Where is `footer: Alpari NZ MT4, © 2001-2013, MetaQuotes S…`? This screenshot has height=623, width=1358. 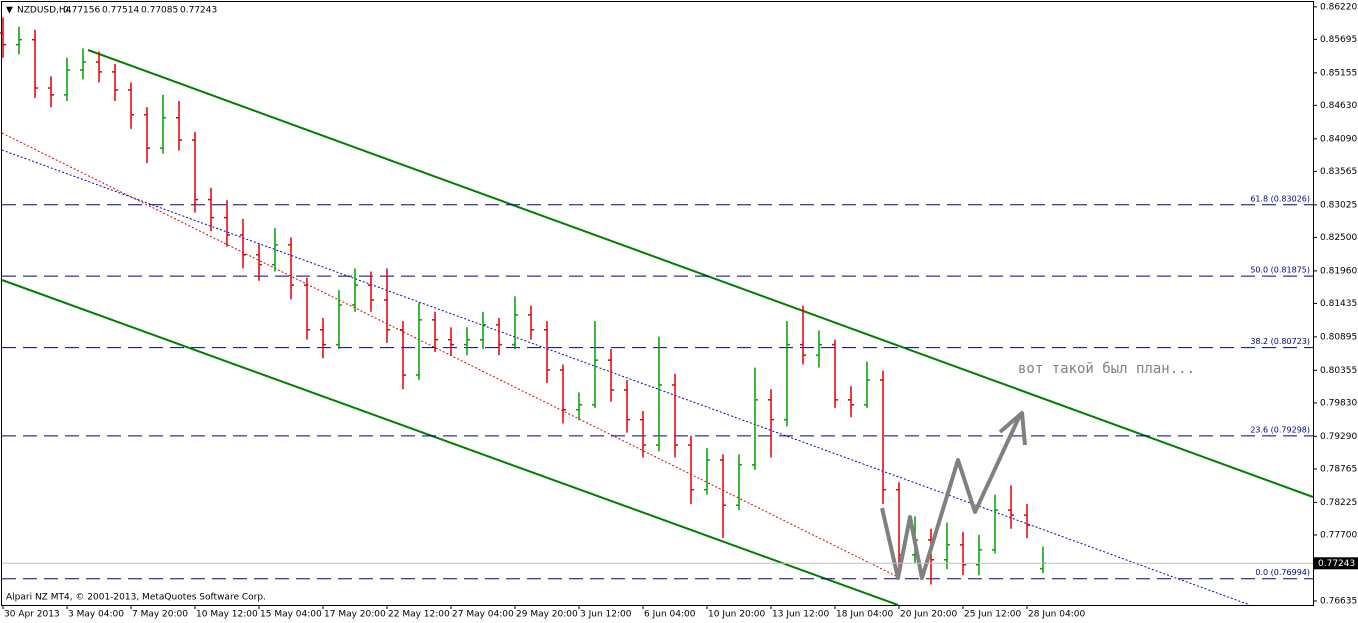 footer: Alpari NZ MT4, © 2001-2013, MetaQuotes S… is located at coordinates (136, 598).